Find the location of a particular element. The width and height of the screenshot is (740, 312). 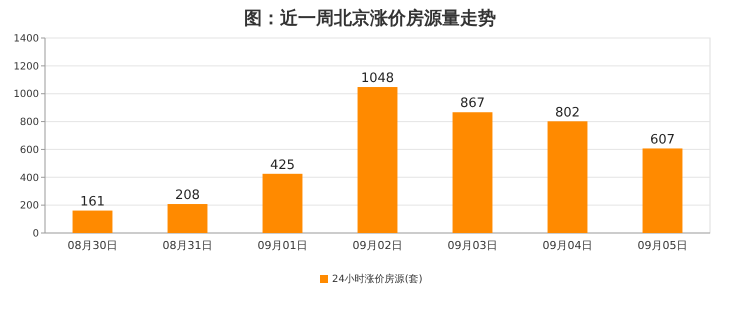

data-label: 607 is located at coordinates (662, 140).